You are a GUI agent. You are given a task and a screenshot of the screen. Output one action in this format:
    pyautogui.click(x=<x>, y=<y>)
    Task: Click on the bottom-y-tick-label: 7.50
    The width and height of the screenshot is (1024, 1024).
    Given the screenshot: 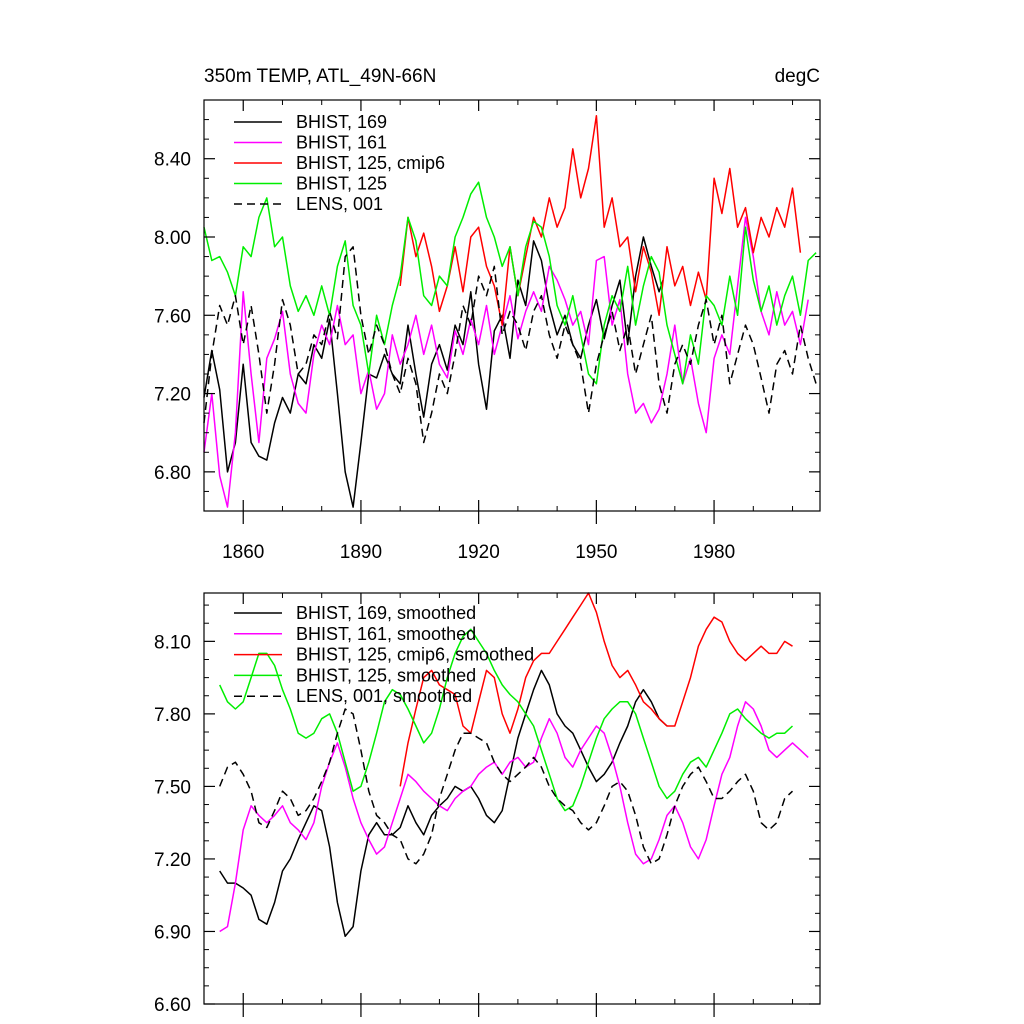 What is the action you would take?
    pyautogui.click(x=172, y=787)
    